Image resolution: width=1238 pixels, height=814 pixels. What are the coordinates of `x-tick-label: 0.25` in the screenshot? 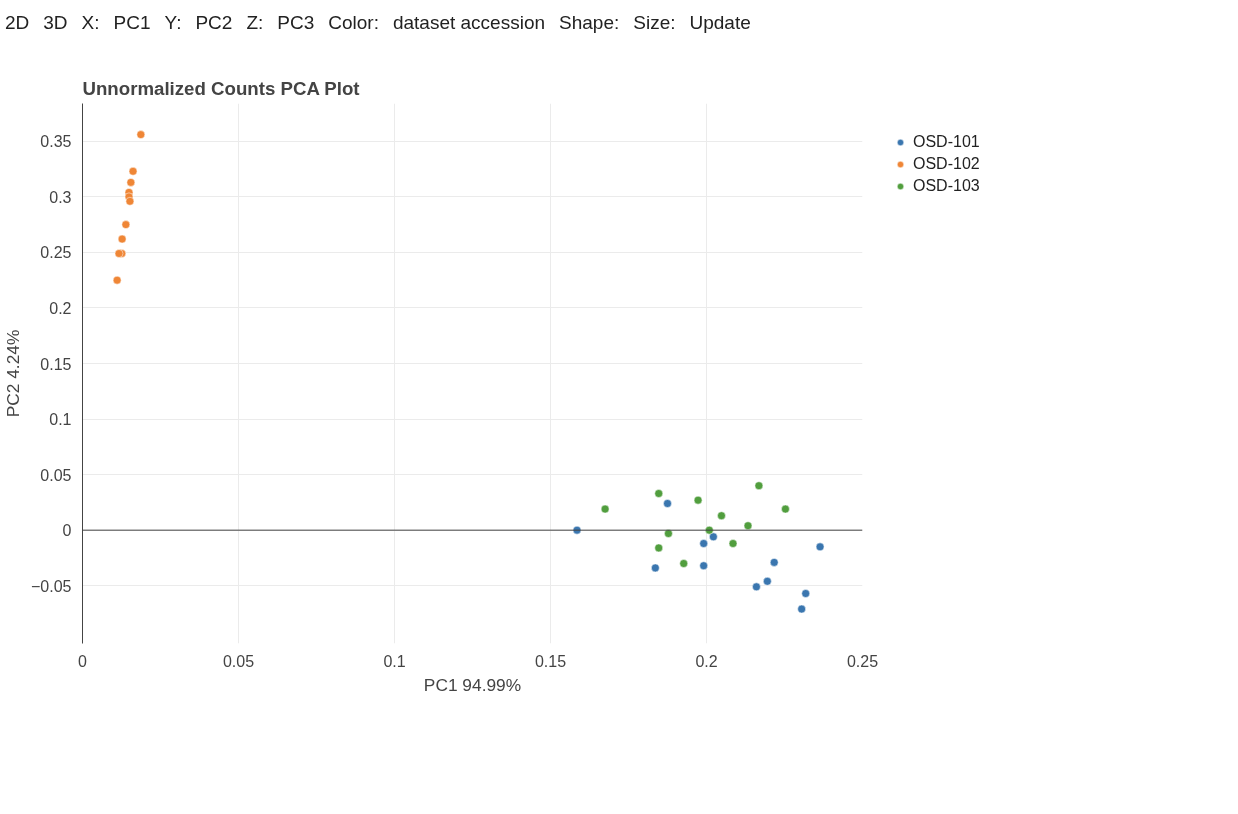 It's located at (862, 661).